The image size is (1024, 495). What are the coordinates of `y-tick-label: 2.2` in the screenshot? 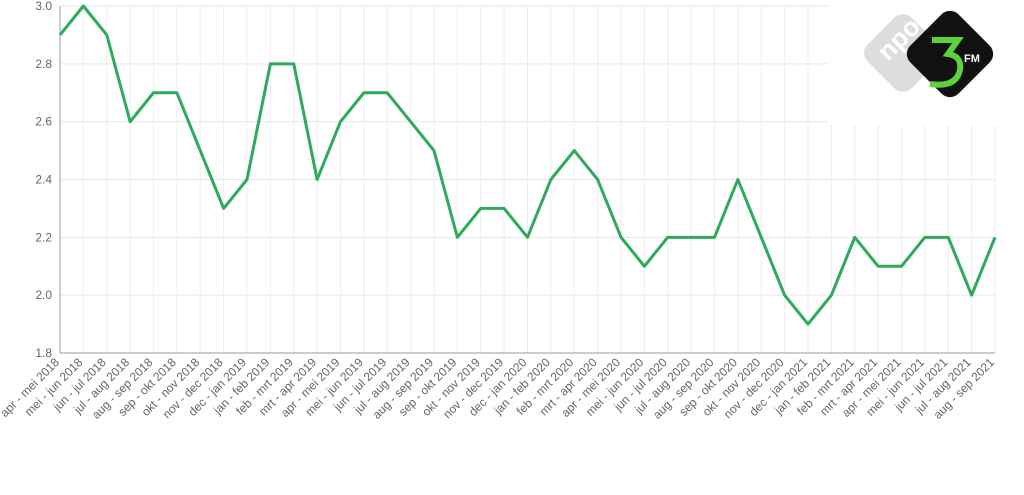 It's located at (43, 237).